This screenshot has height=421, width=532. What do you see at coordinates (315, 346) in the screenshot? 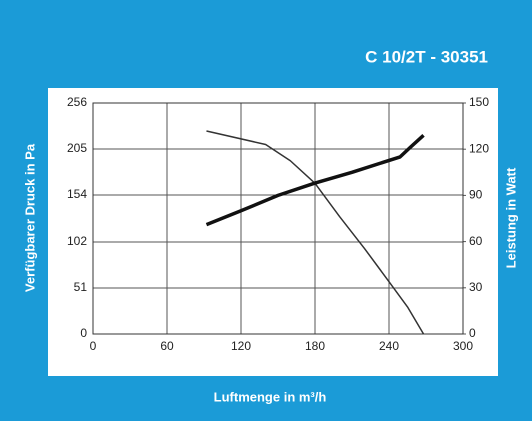
I see `x-tick-label: 180` at bounding box center [315, 346].